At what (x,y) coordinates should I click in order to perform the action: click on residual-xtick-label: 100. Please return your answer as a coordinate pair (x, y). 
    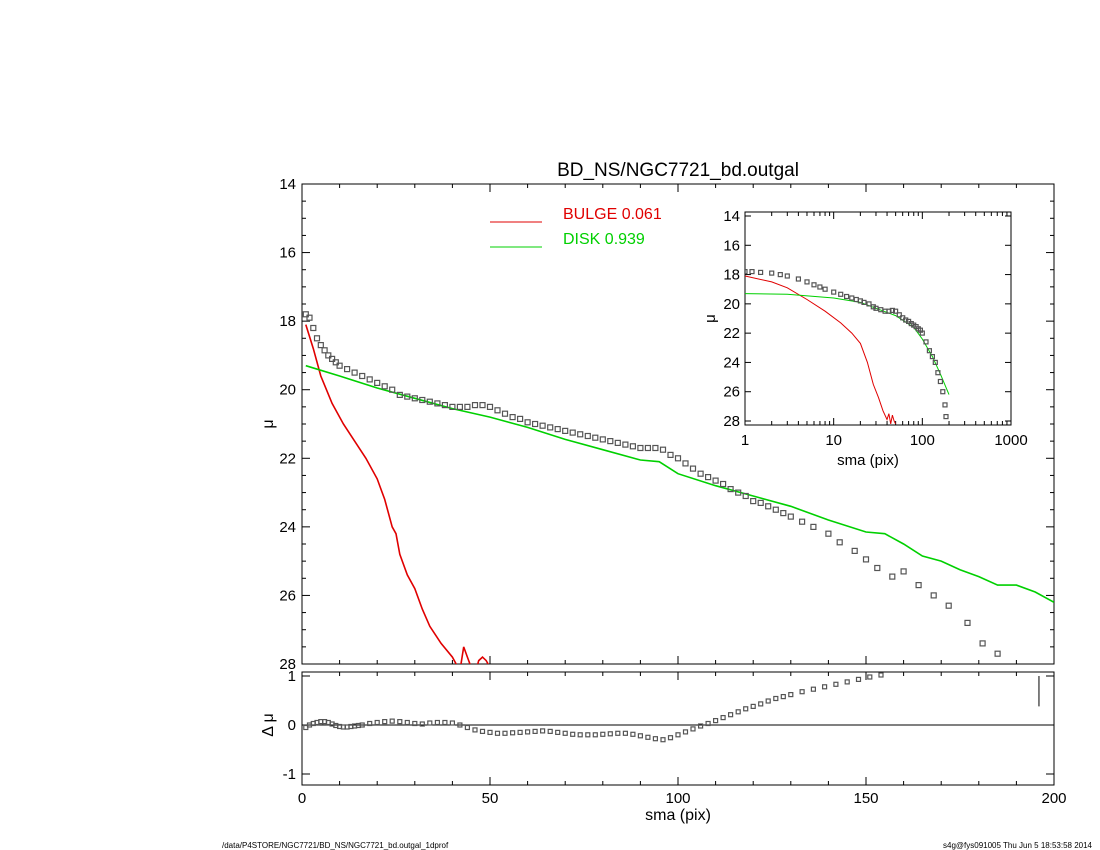
    Looking at the image, I should click on (677, 798).